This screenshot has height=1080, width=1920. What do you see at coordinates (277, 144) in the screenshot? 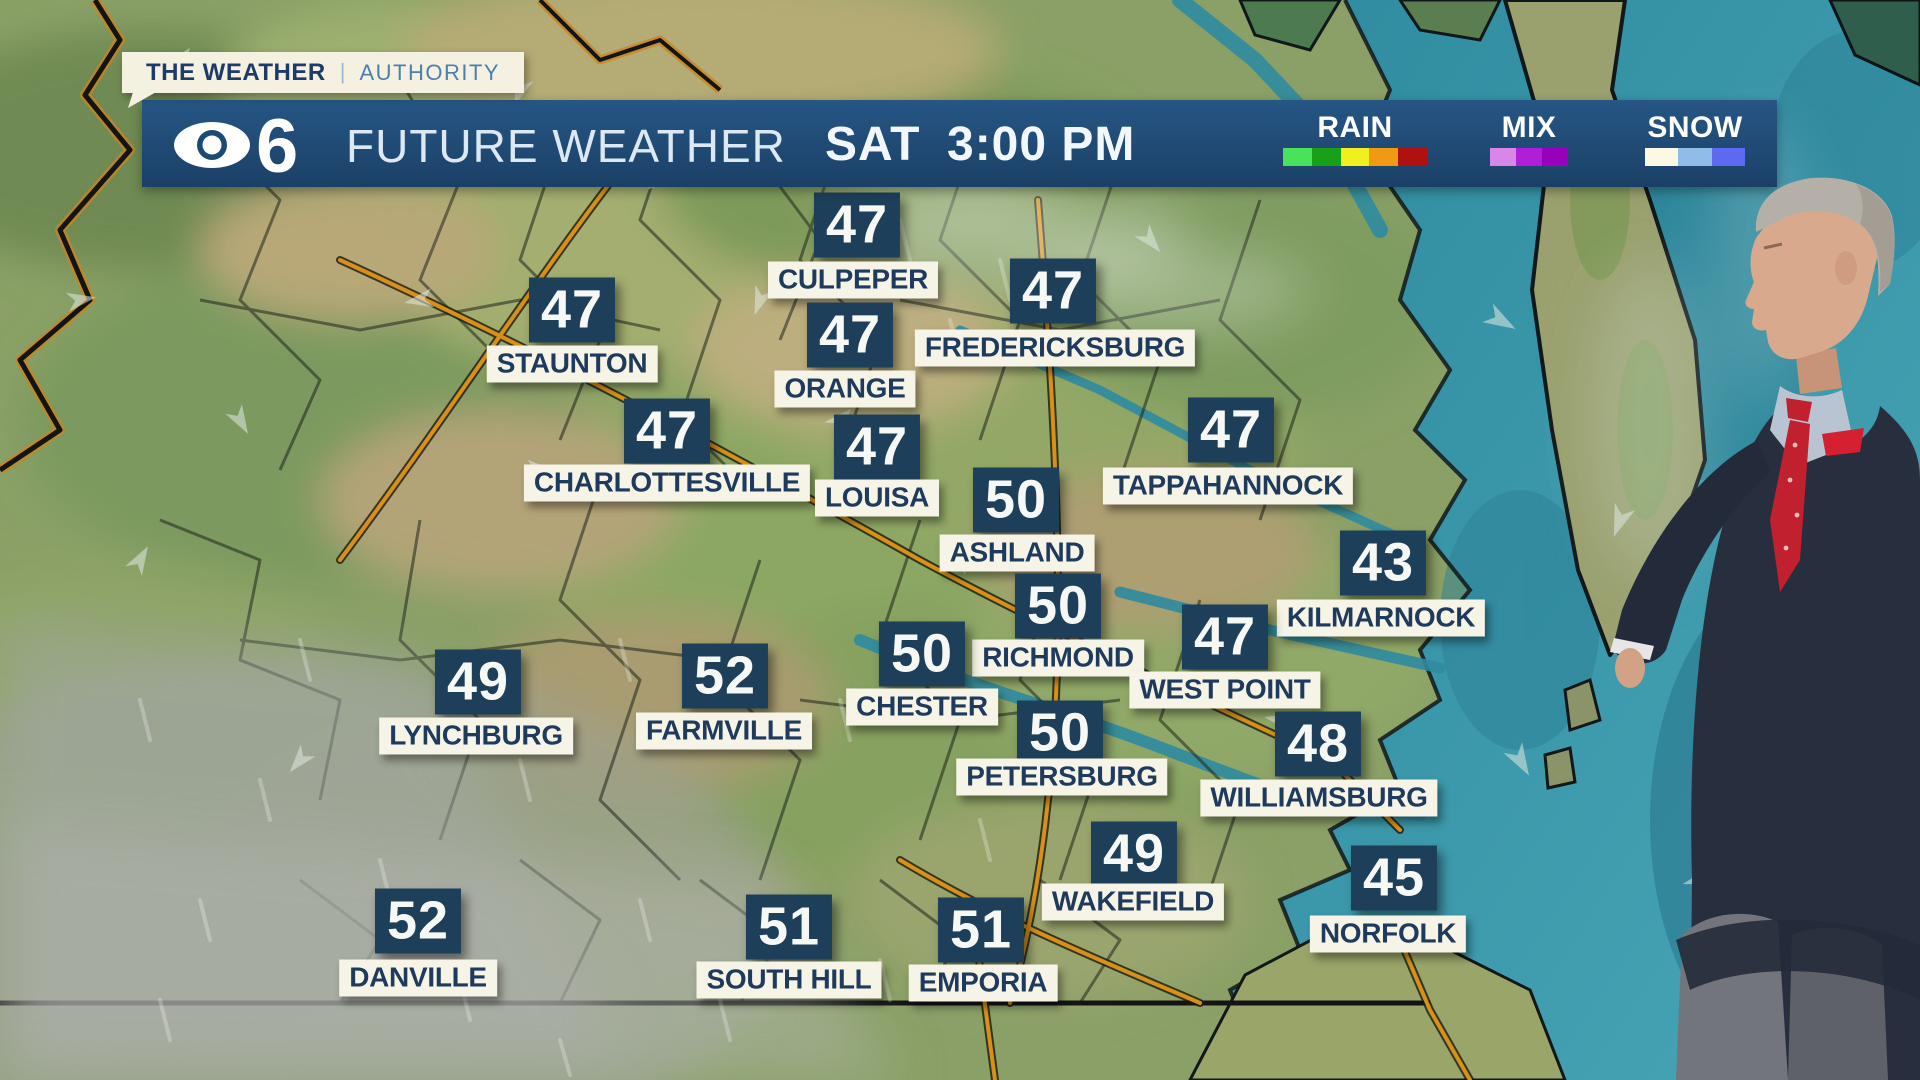
I see `station-number: 6` at bounding box center [277, 144].